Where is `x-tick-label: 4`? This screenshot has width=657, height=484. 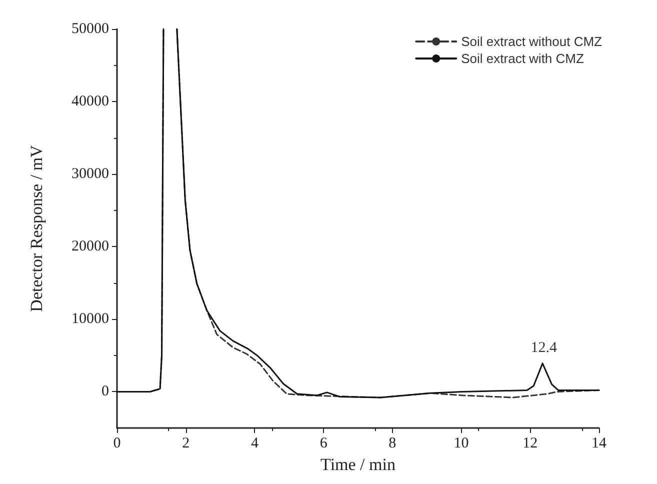
x-tick-label: 4 is located at coordinates (254, 444).